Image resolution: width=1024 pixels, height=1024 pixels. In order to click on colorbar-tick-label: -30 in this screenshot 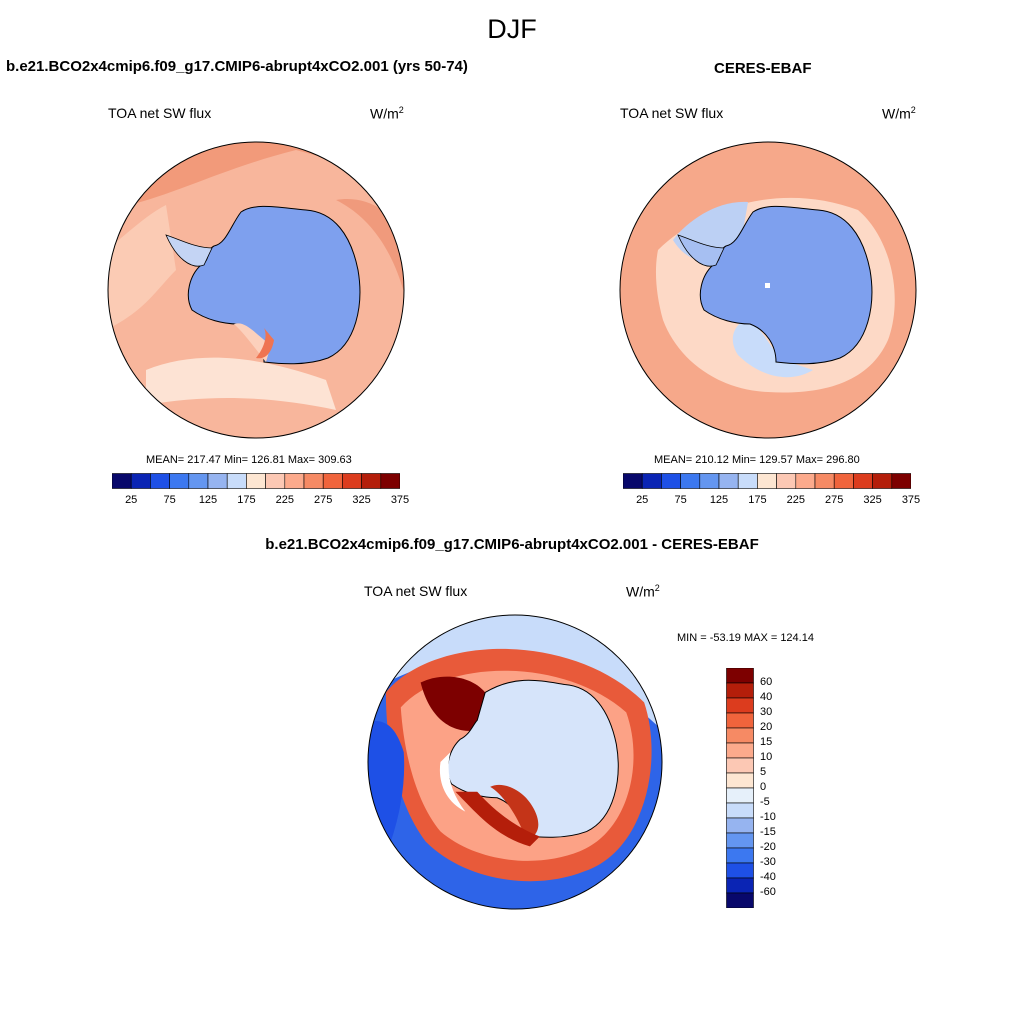, I will do `click(768, 862)`.